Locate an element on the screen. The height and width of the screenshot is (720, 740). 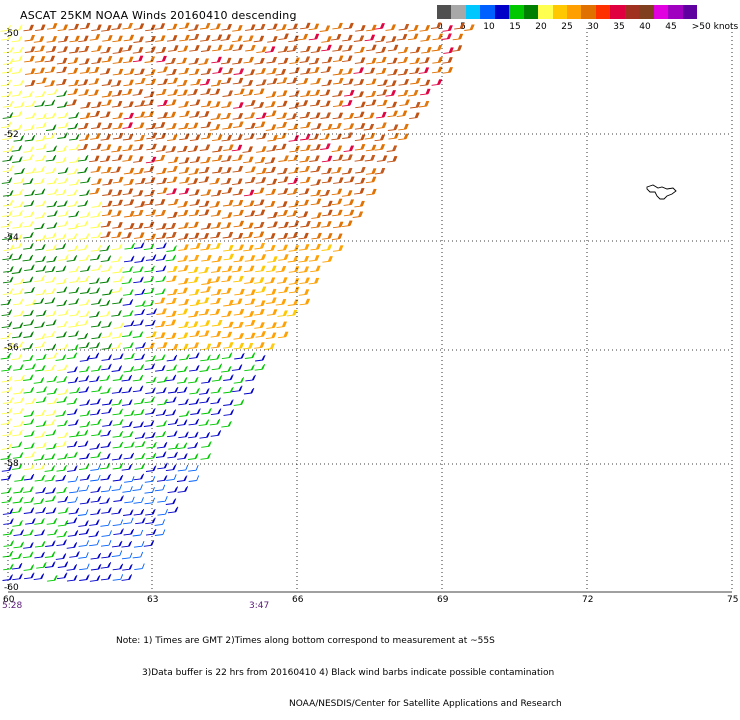
scale-swatch is located at coordinates (690, 12).